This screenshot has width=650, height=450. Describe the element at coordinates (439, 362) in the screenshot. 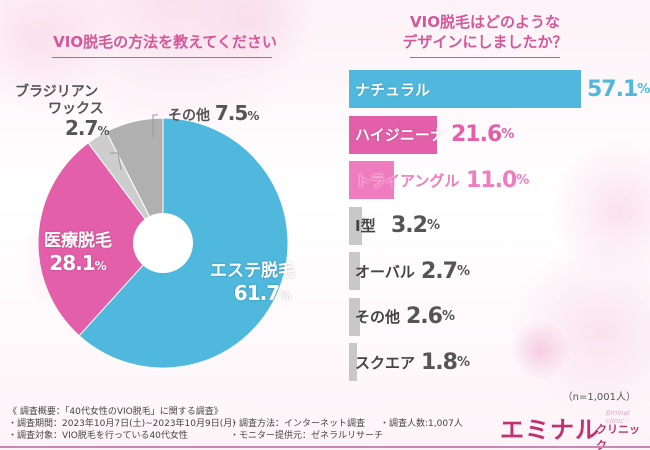

I see `bar-value-number: 1.8` at that location.